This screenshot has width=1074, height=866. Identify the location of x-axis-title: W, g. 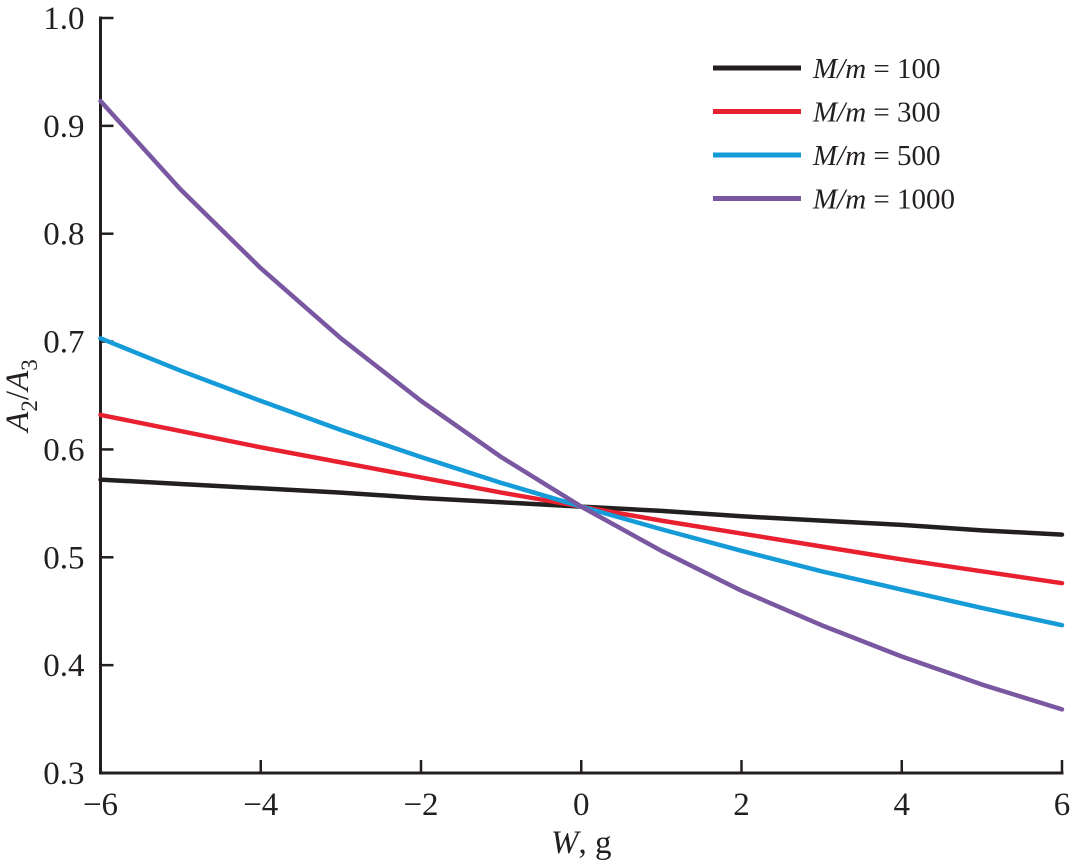
(581, 843).